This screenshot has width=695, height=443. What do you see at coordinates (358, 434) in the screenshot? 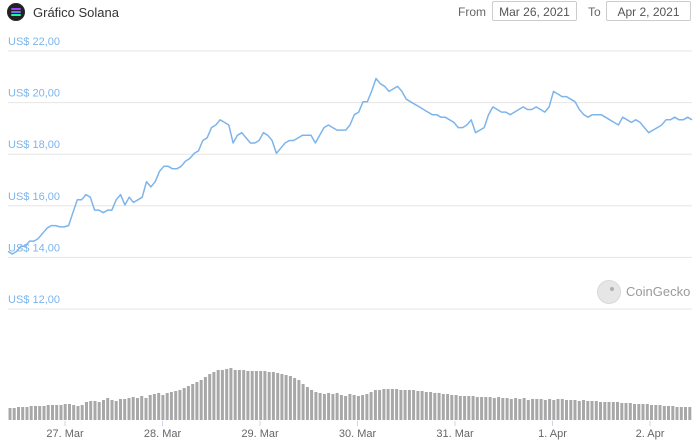
I see `x-tick-label: 30. Mar` at bounding box center [358, 434].